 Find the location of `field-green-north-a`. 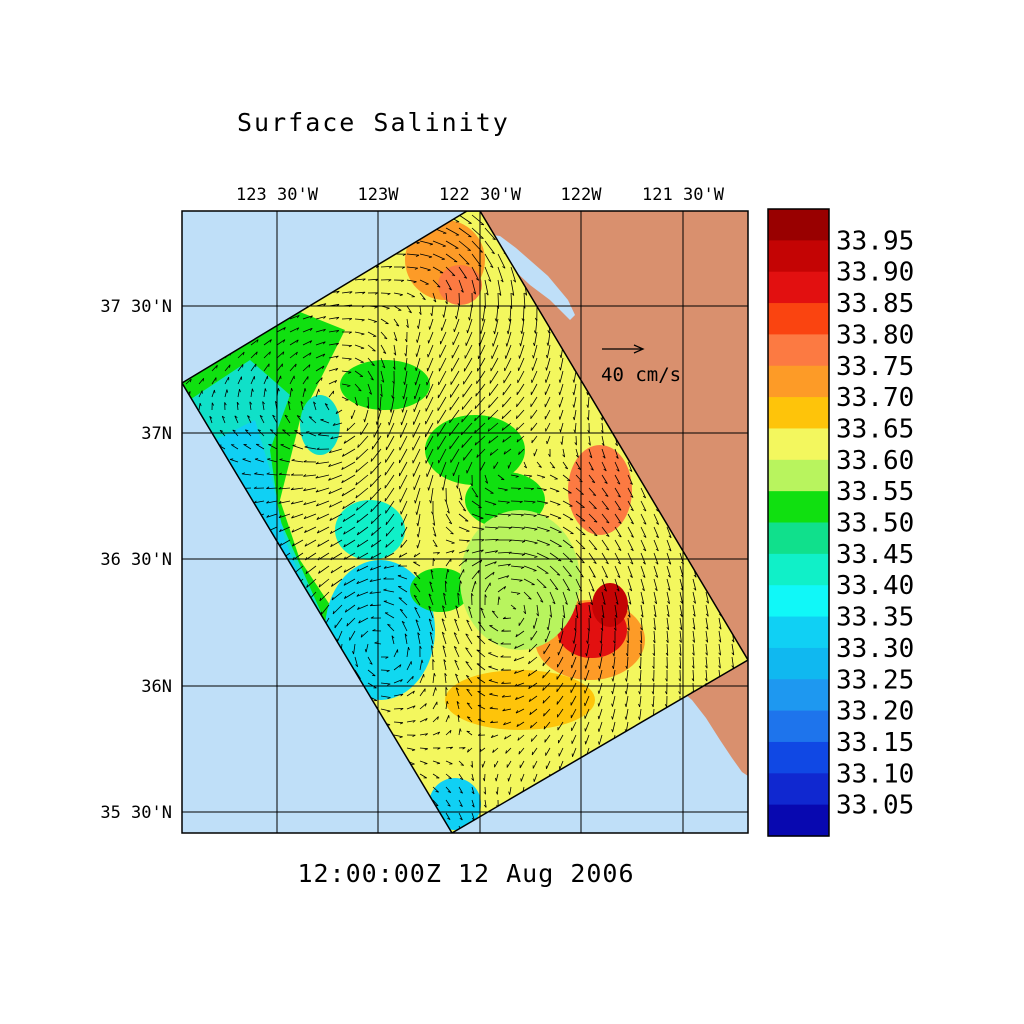

field-green-north-a is located at coordinates (385, 385).